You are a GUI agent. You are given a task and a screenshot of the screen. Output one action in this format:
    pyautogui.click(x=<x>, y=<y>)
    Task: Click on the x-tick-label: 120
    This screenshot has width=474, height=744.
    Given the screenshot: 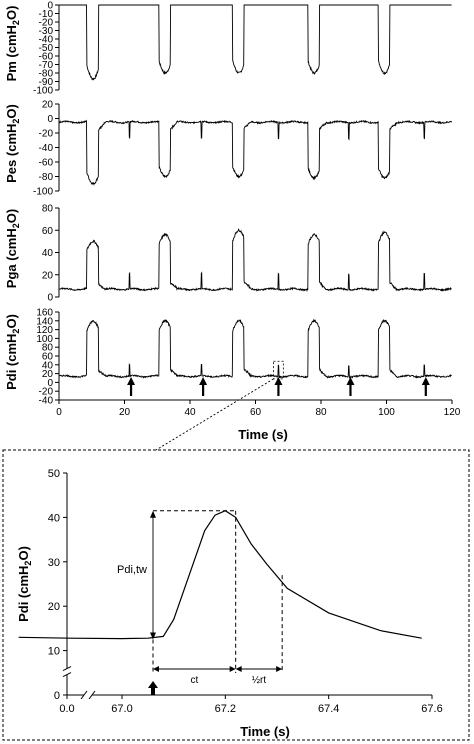 What is the action you would take?
    pyautogui.click(x=452, y=412)
    